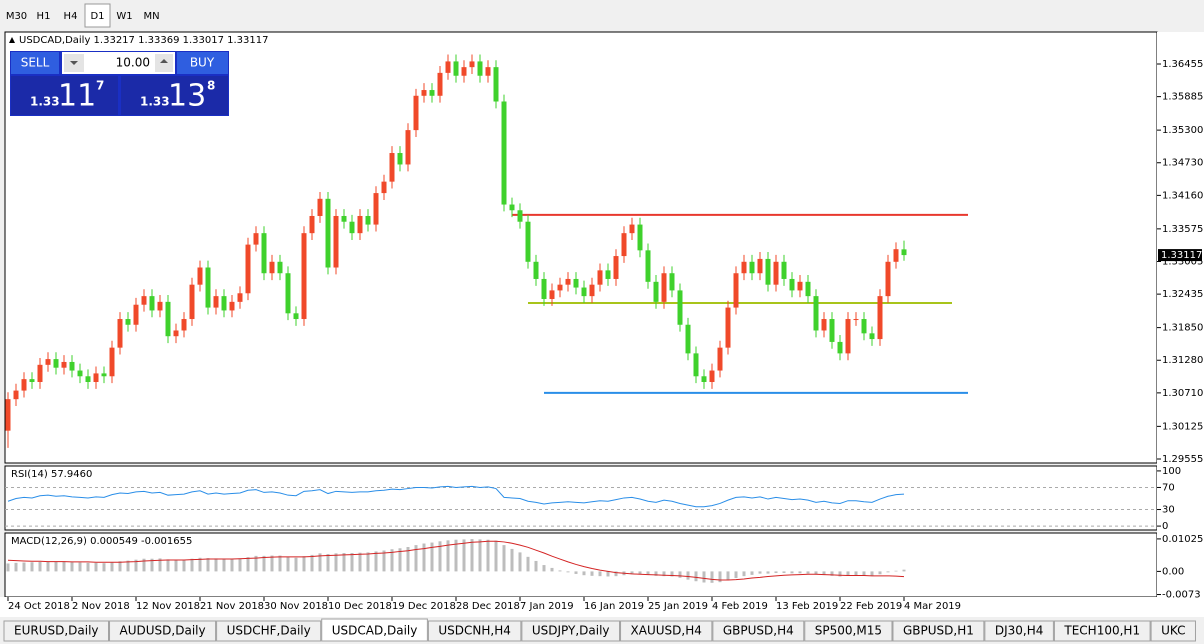  I want to click on timeframe-label: D1, so click(97, 16).